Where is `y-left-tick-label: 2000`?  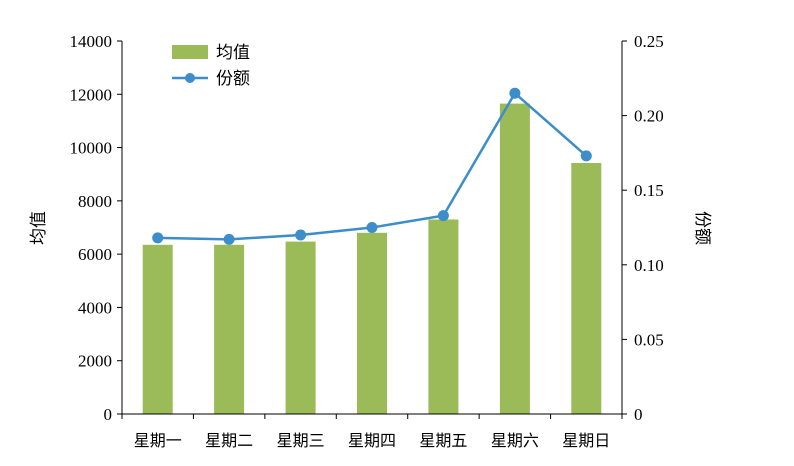
y-left-tick-label: 2000 is located at coordinates (95, 361).